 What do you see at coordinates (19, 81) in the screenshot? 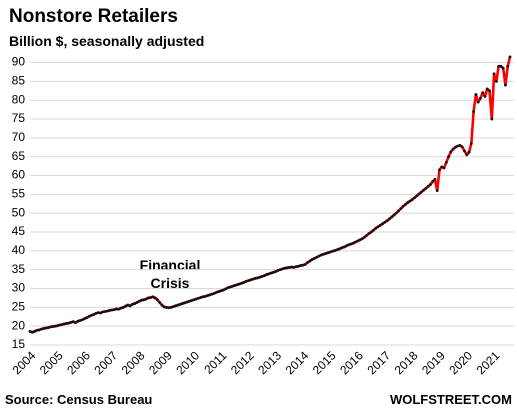
I see `y-tick-label: 85` at bounding box center [19, 81].